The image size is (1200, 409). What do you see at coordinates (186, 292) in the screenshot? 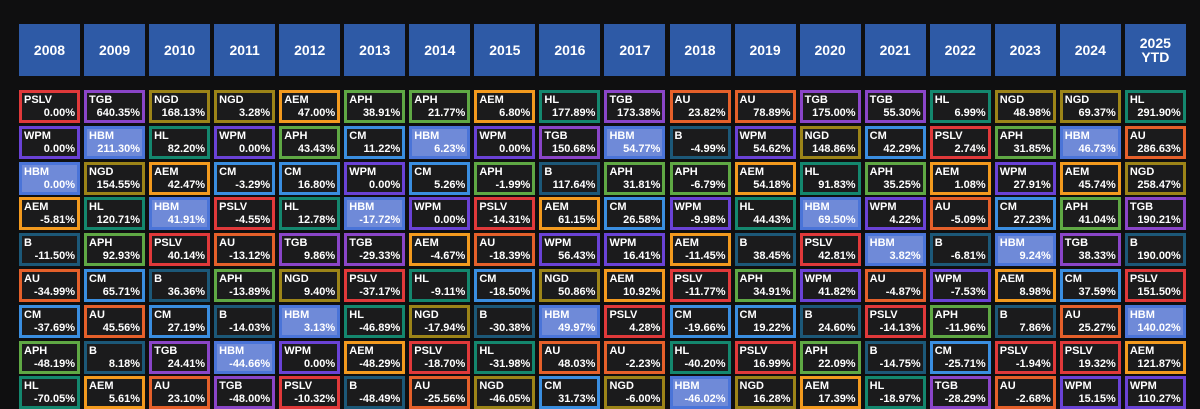
I see `return-value: 36.36%` at bounding box center [186, 292].